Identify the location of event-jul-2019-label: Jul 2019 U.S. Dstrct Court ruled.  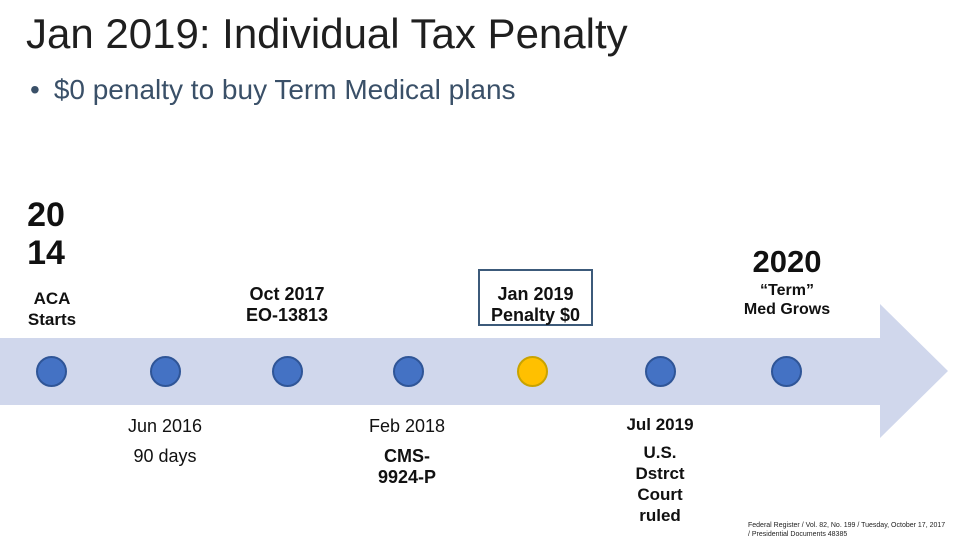
(660, 470).